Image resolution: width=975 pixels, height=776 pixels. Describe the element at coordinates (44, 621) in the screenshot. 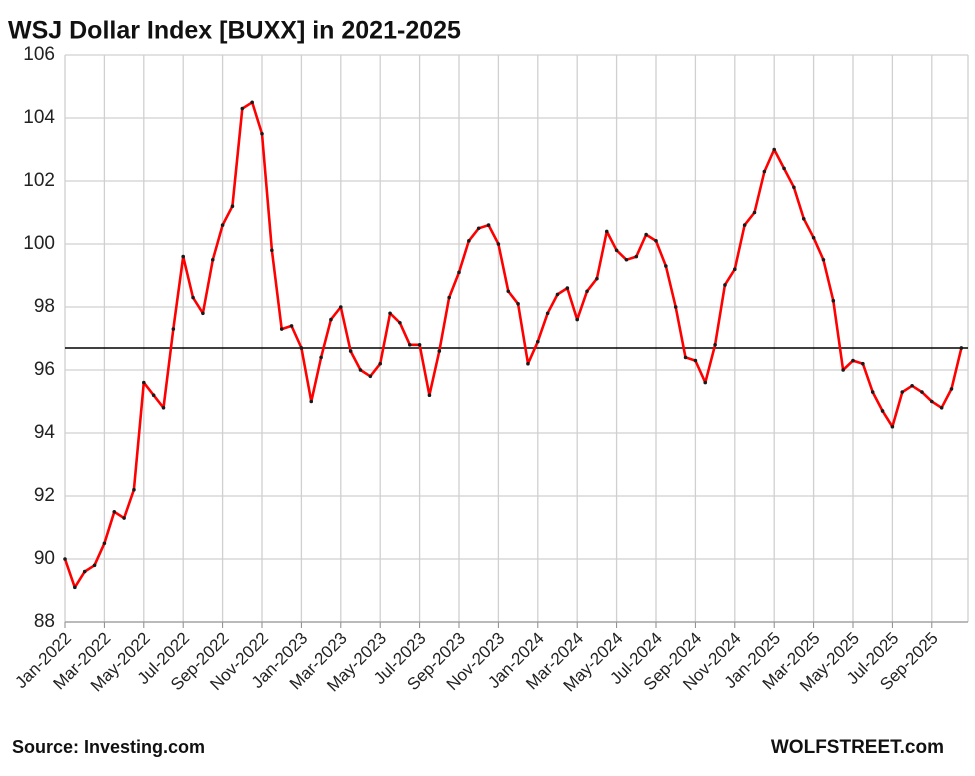

I see `y-tick-label: 88` at that location.